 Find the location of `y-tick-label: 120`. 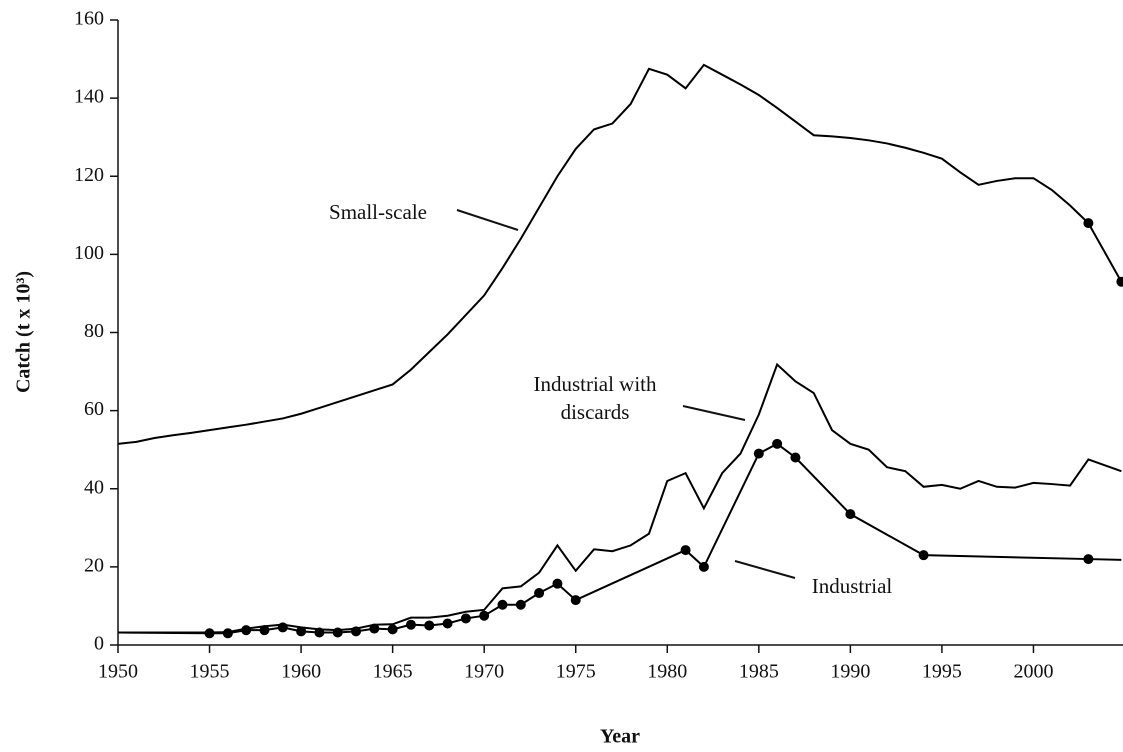

y-tick-label: 120 is located at coordinates (89, 175).